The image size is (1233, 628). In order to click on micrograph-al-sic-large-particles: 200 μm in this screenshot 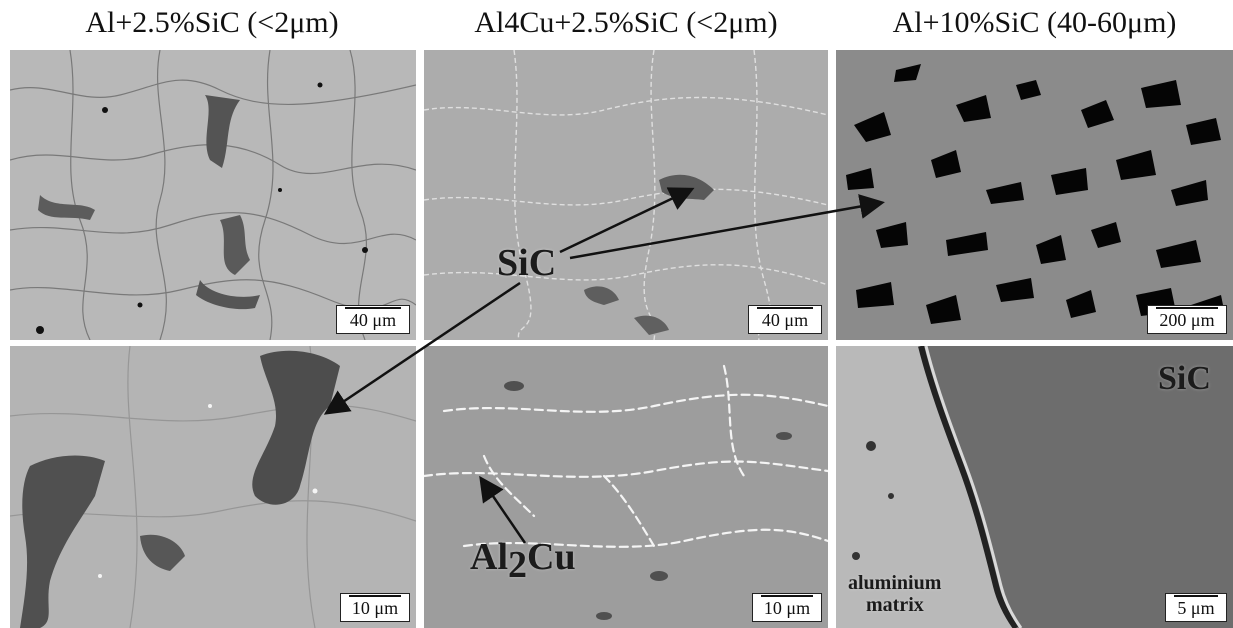, I will do `click(1034, 195)`.